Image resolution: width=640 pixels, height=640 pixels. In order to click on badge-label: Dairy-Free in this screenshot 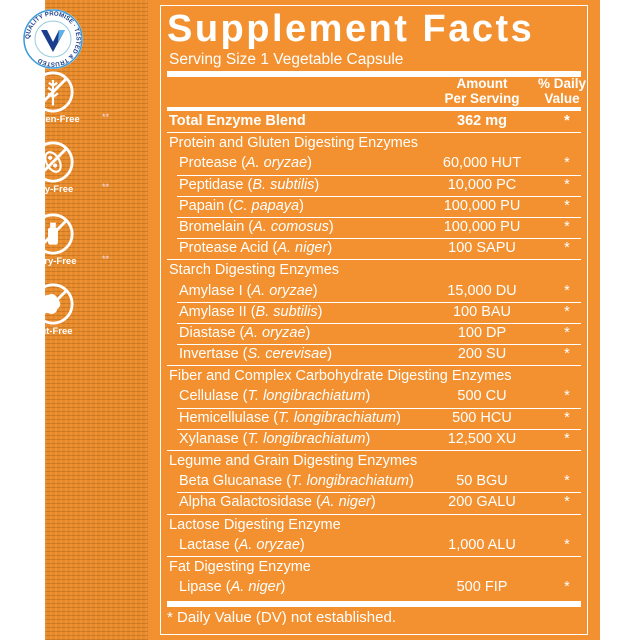, I will do `click(53, 261)`.